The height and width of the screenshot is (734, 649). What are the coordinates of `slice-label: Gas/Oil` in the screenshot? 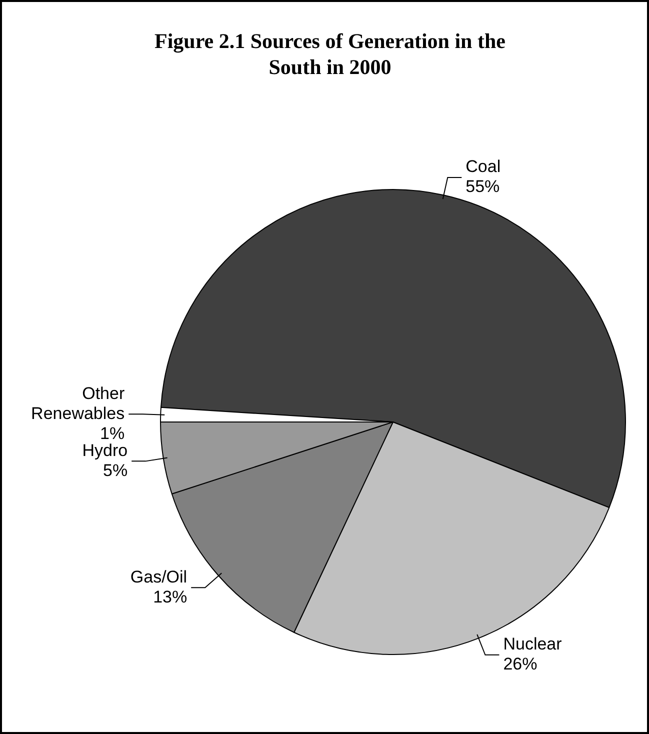 It's located at (159, 576).